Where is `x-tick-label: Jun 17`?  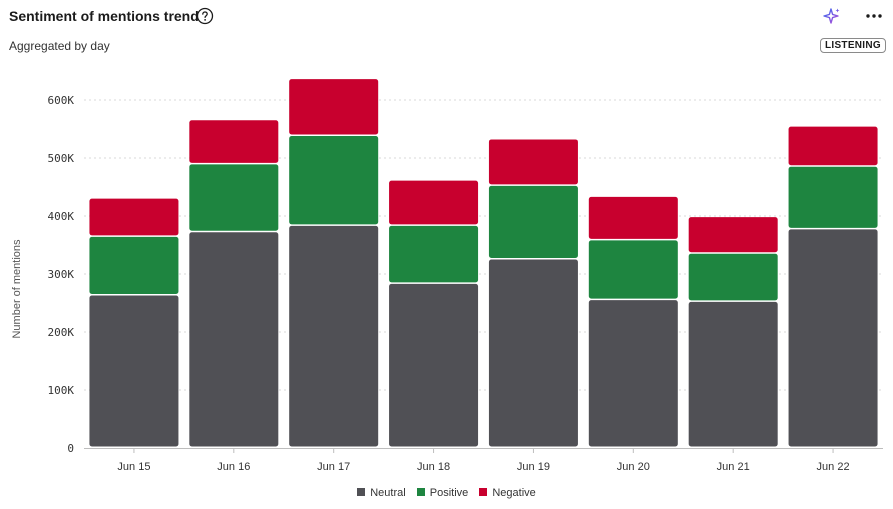
x-tick-label: Jun 17 is located at coordinates (333, 467).